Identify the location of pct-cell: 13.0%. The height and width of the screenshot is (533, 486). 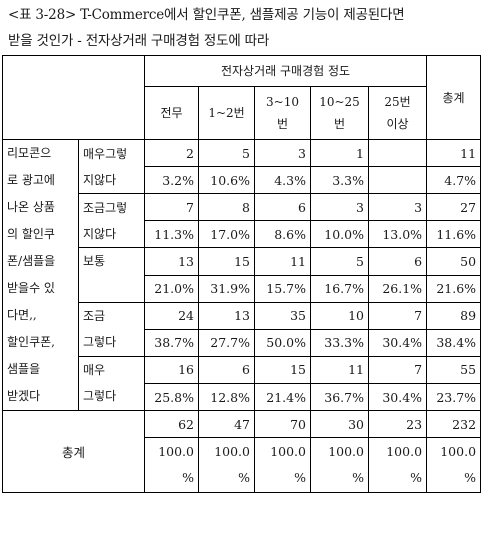
(397, 234).